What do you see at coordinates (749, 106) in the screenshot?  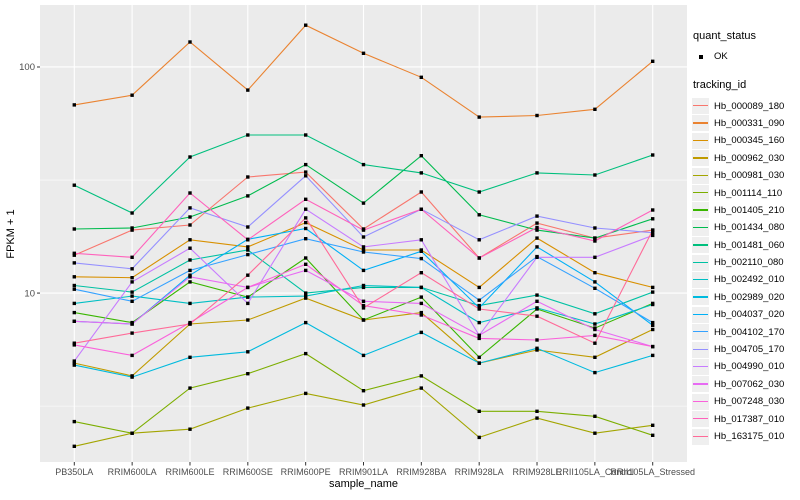 I see `legend-item-label: Hb_000089_180` at bounding box center [749, 106].